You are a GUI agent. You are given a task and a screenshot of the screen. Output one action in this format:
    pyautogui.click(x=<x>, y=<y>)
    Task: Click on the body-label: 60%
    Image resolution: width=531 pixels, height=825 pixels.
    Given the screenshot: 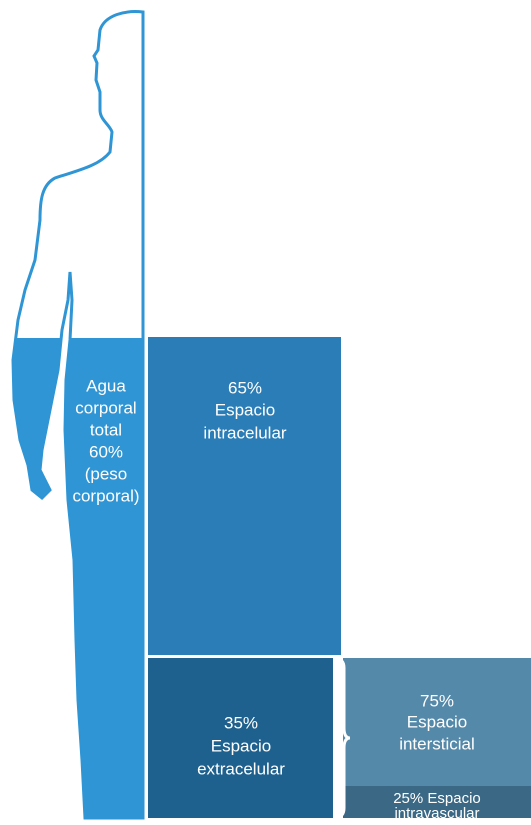 What is the action you would take?
    pyautogui.click(x=106, y=451)
    